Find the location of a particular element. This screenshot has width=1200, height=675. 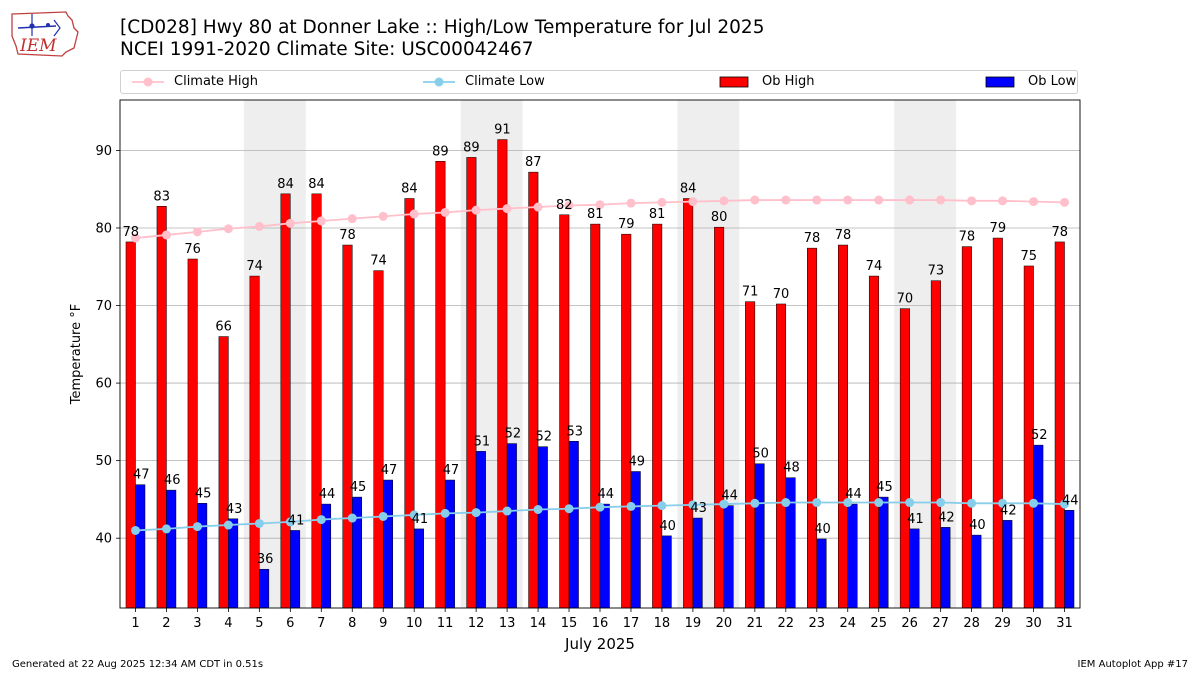

ob-high-label-17: 79 is located at coordinates (626, 224).